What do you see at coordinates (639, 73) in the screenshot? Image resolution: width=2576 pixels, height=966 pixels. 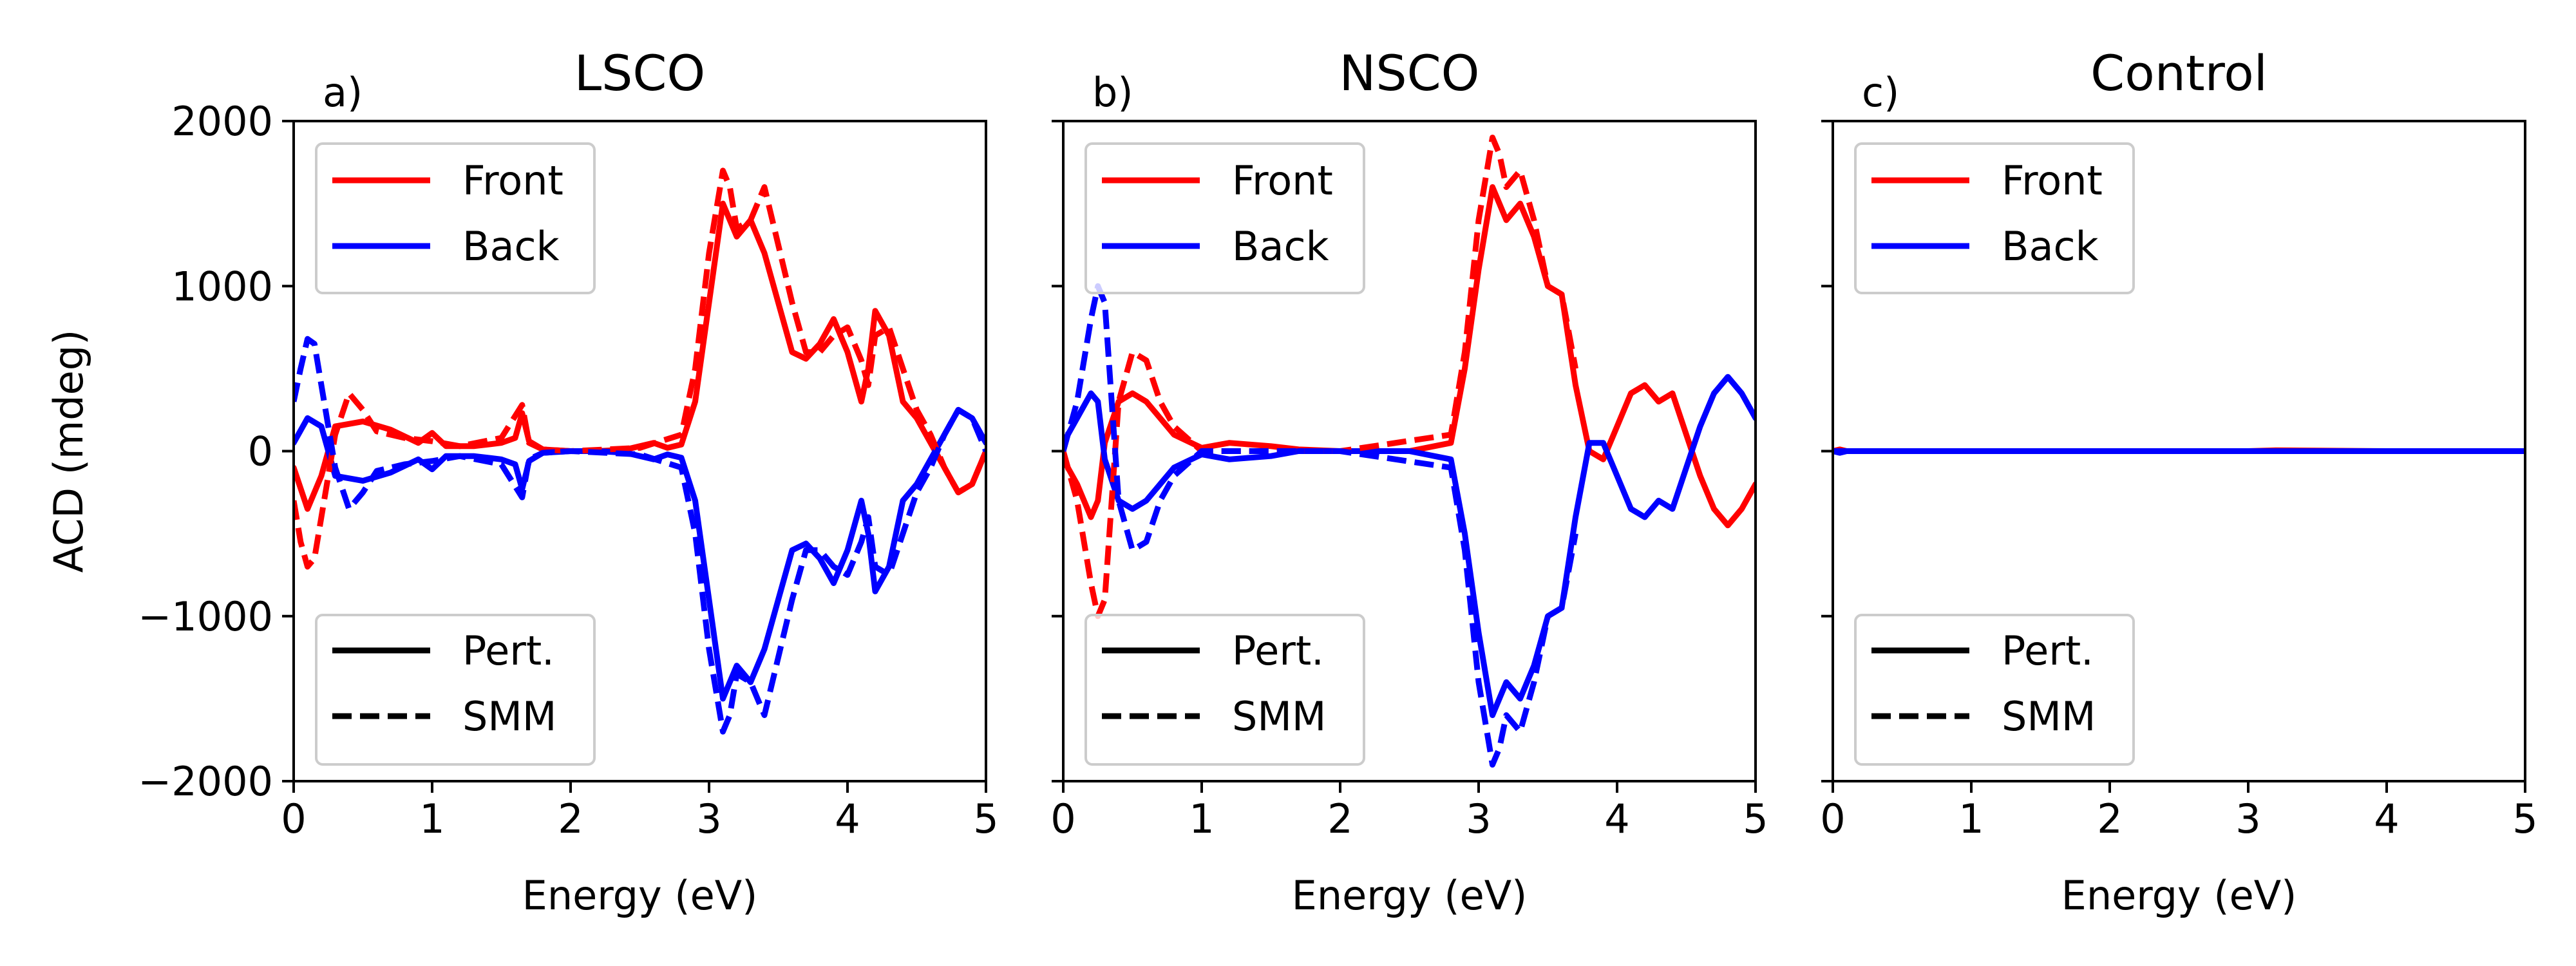 I see `chart-title: LSCO` at bounding box center [639, 73].